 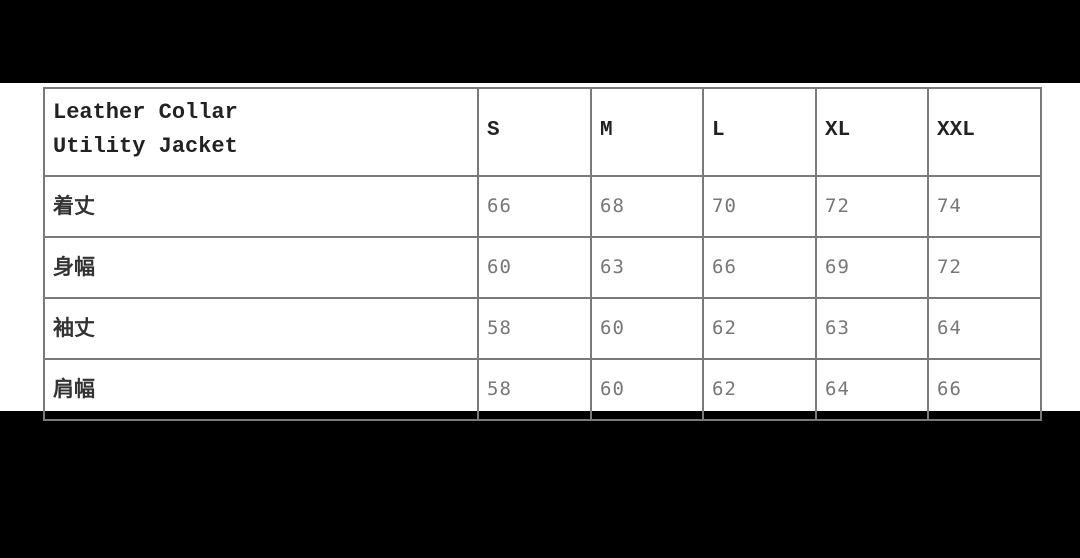 What do you see at coordinates (984, 132) in the screenshot?
I see `size-header-xxl: XXL` at bounding box center [984, 132].